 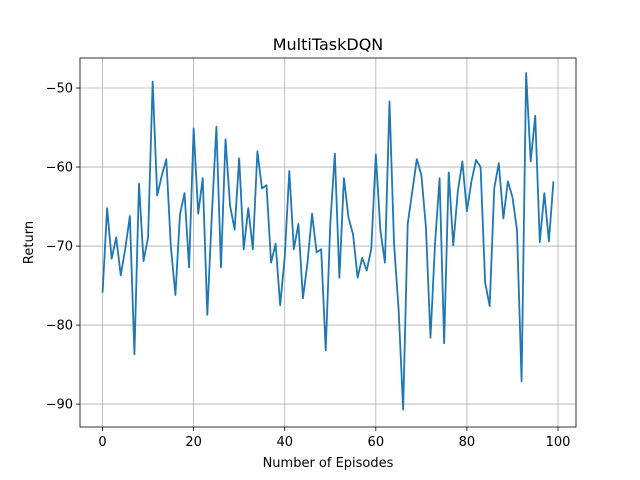 What do you see at coordinates (376, 442) in the screenshot?
I see `x-tick-label: 60` at bounding box center [376, 442].